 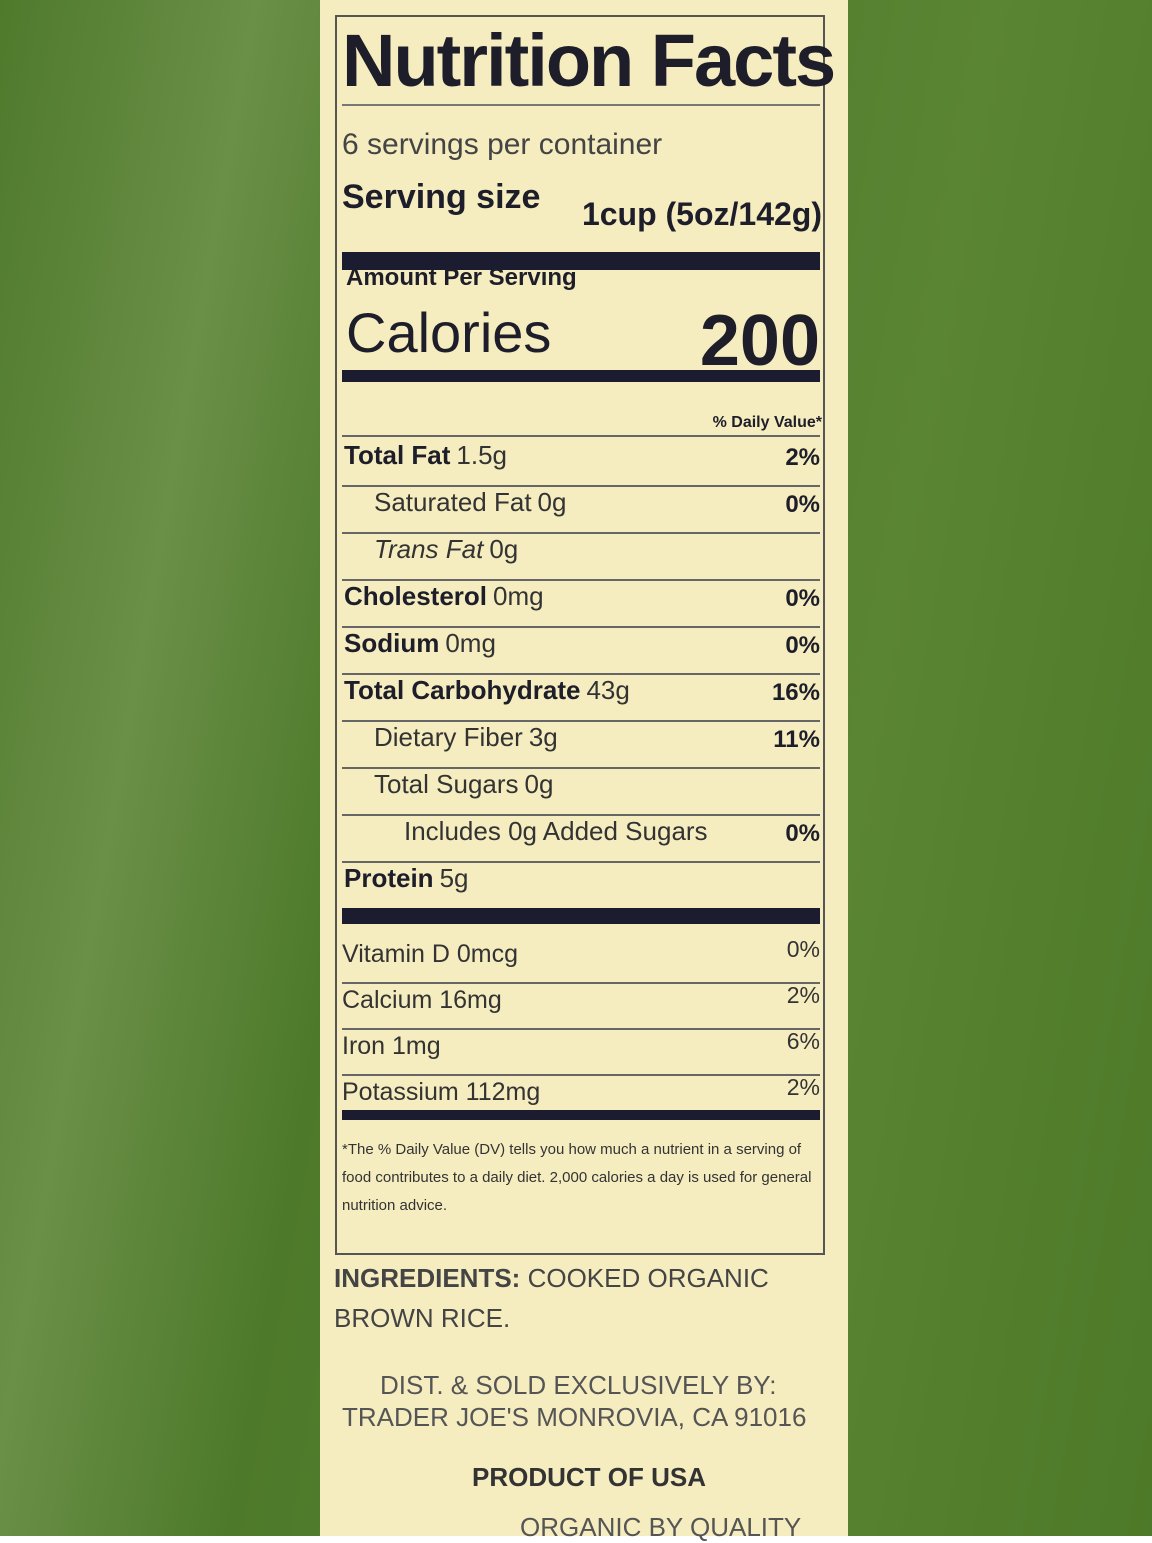 What do you see at coordinates (461, 277) in the screenshot?
I see `amount-per-serving: Amount Per Serving` at bounding box center [461, 277].